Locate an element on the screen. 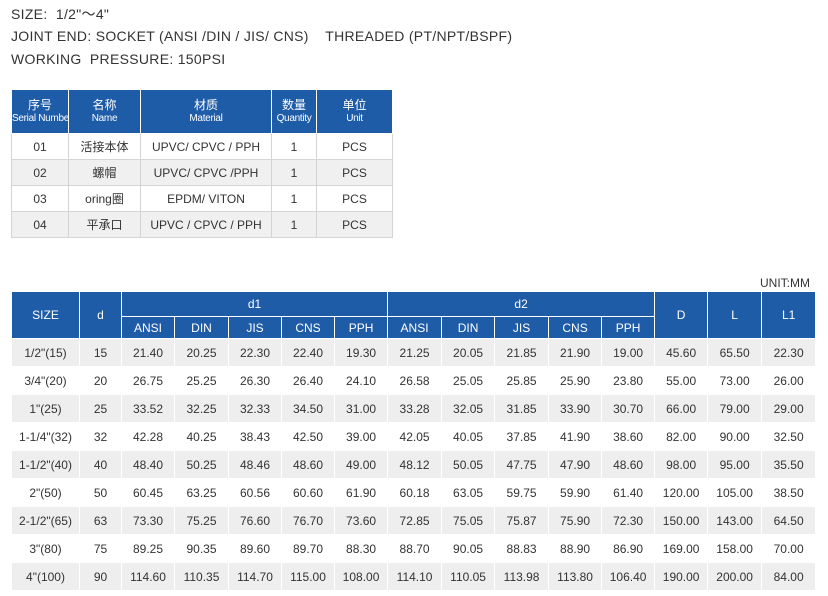 This screenshot has height=596, width=828. table-cell: 110.35 is located at coordinates (201, 576).